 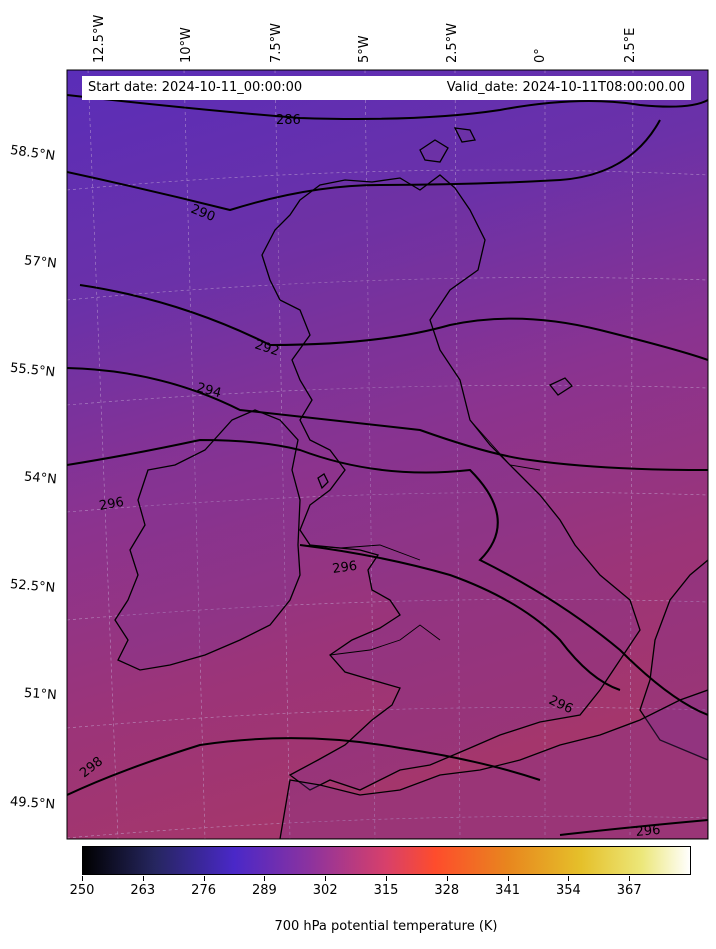 I want to click on lon-label: 12.5°W, so click(x=99, y=38).